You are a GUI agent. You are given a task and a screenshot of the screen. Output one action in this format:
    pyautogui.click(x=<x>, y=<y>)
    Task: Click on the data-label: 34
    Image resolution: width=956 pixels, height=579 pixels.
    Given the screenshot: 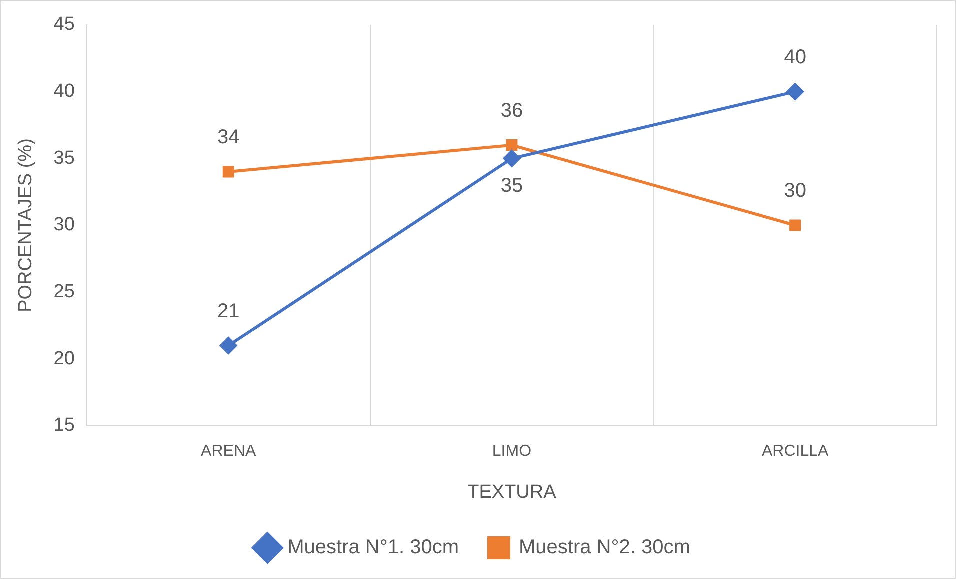 What is the action you would take?
    pyautogui.click(x=228, y=137)
    